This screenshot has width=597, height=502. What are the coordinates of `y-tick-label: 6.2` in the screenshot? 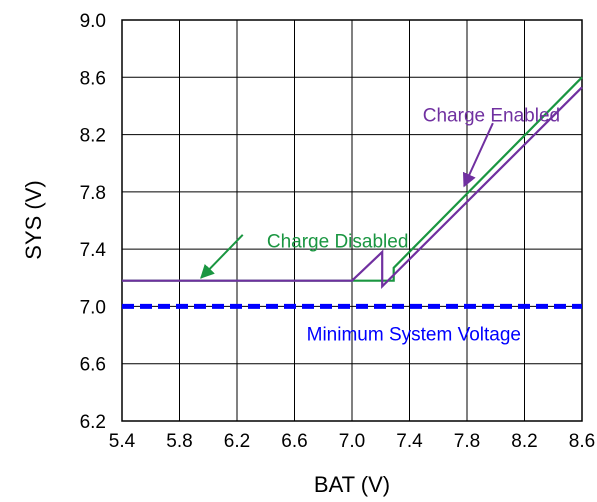 It's located at (93, 422).